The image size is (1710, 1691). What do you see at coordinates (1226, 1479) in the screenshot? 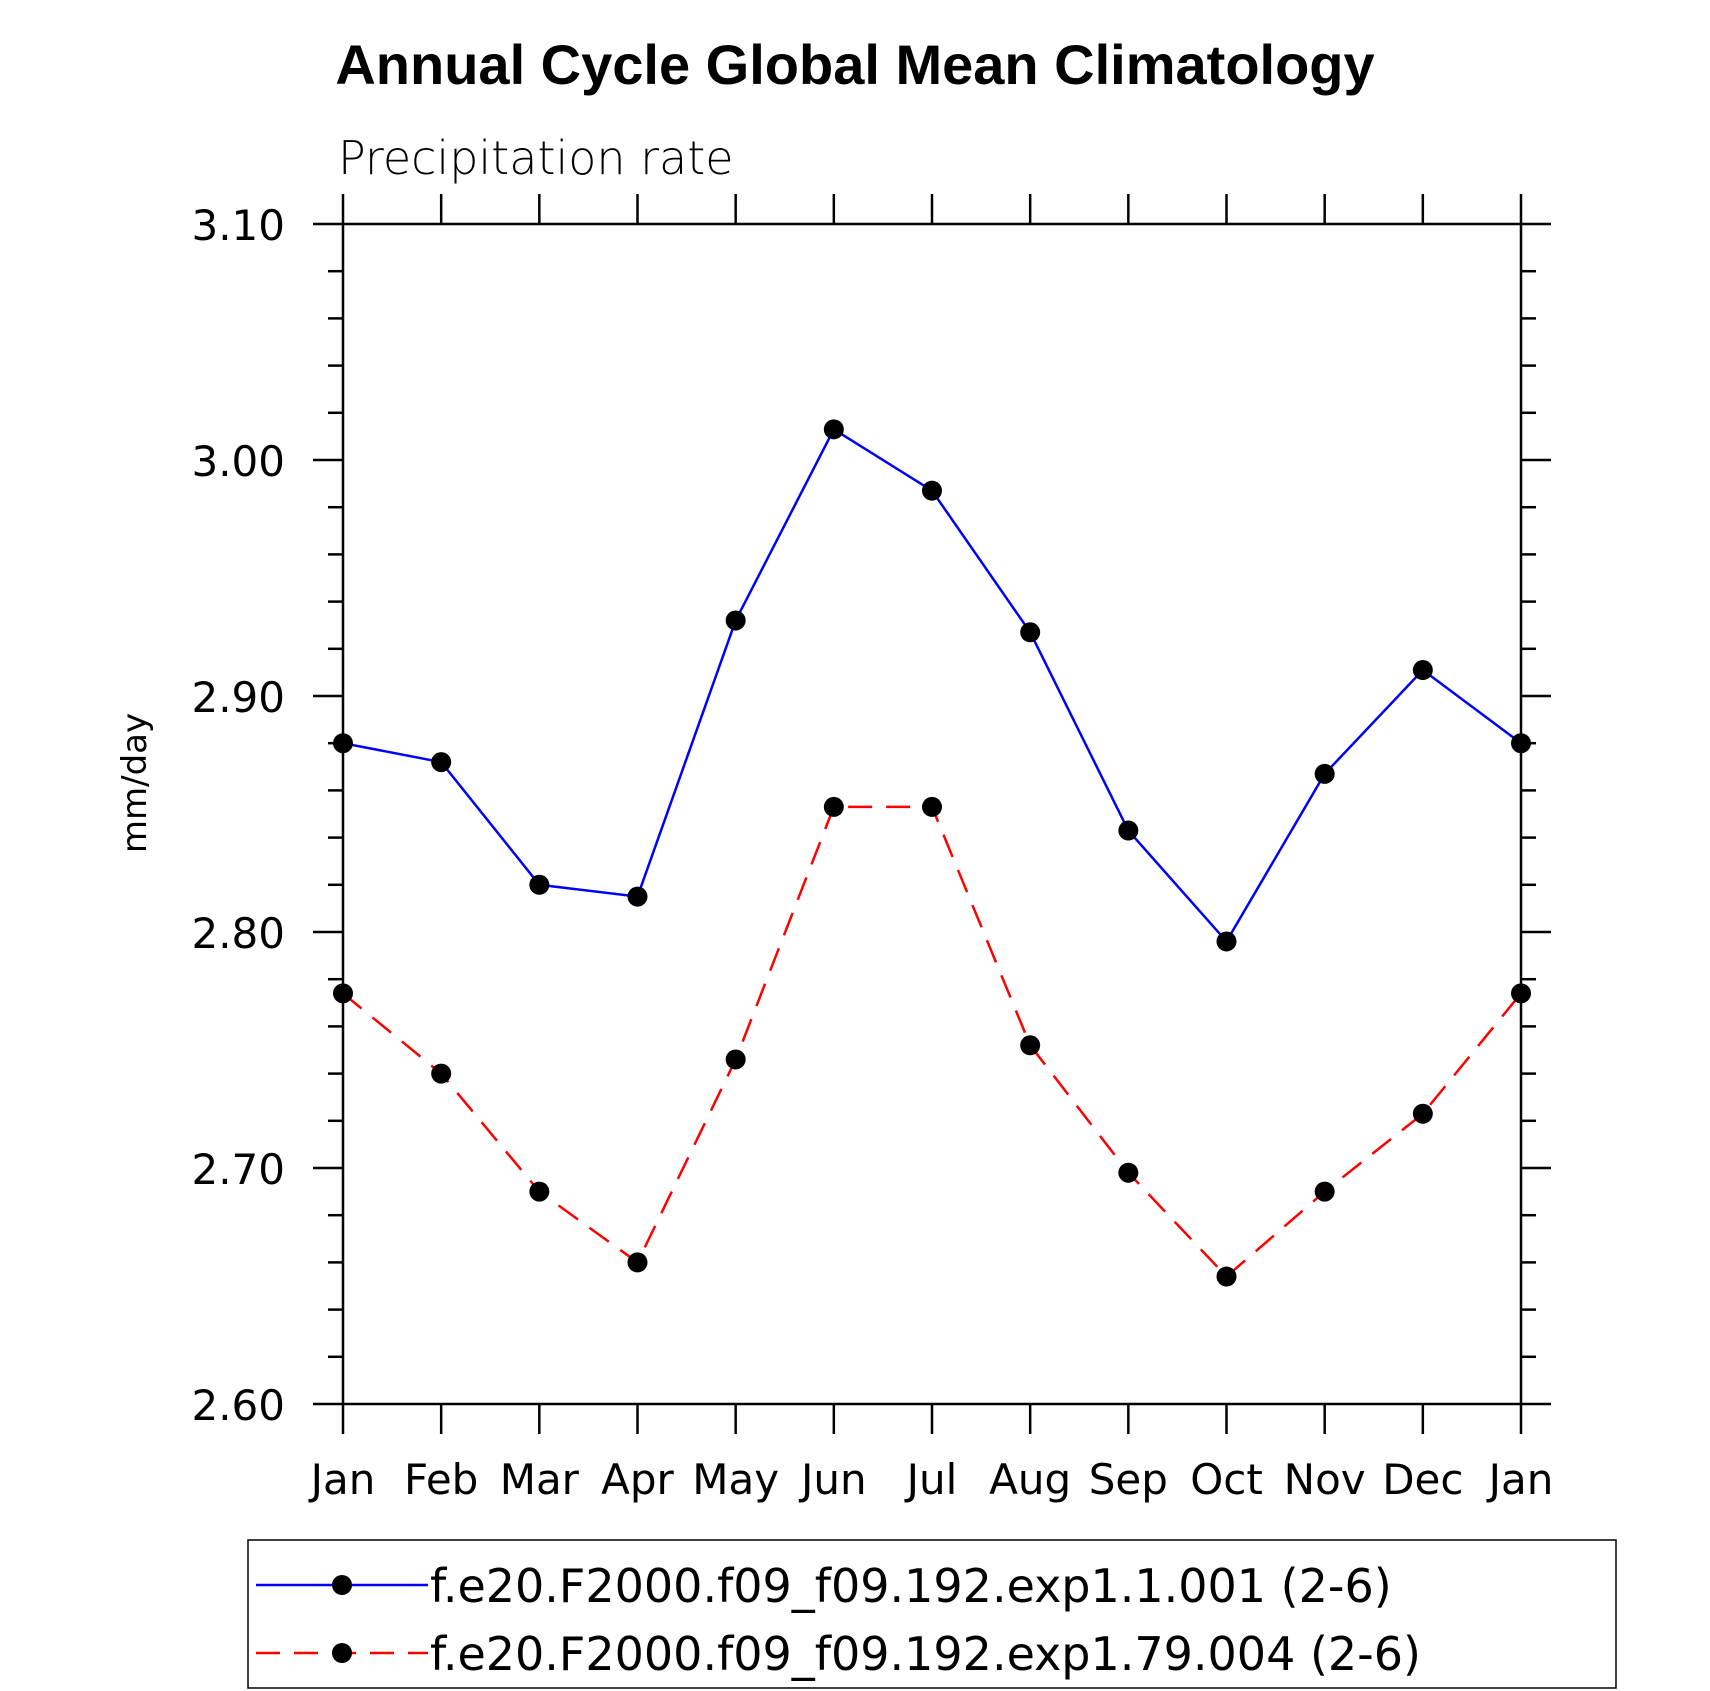
I see `x-tick-label: Oct` at bounding box center [1226, 1479].